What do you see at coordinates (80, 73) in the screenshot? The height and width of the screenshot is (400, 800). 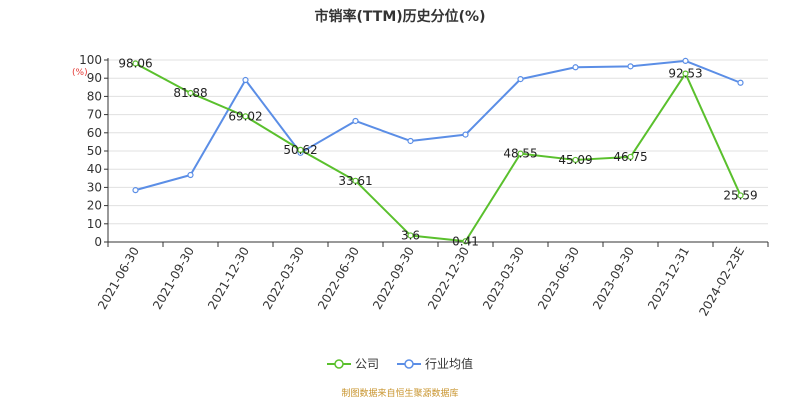 I see `y-axis-unit: (%)` at bounding box center [80, 73].